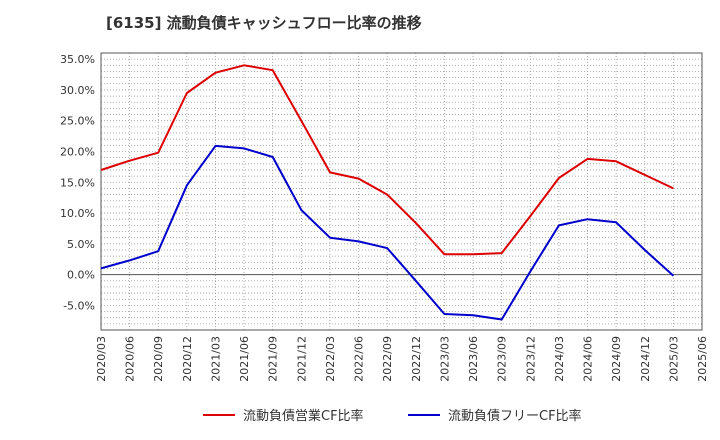 The image size is (720, 440). I want to click on x-tick-label: 2022/03, so click(330, 359).